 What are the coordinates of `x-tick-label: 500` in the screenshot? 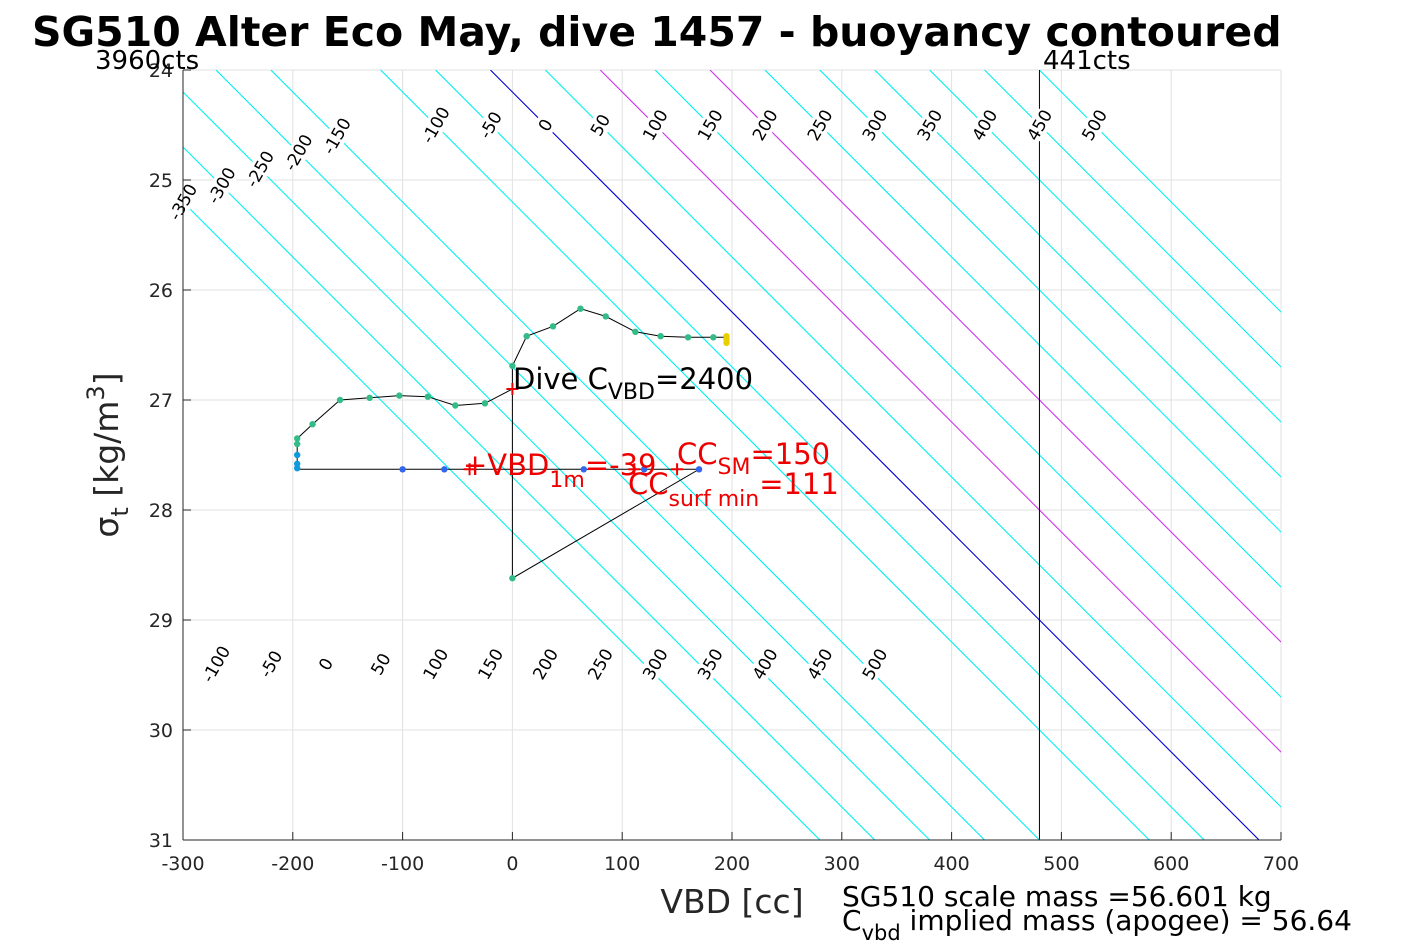 It's located at (1061, 864).